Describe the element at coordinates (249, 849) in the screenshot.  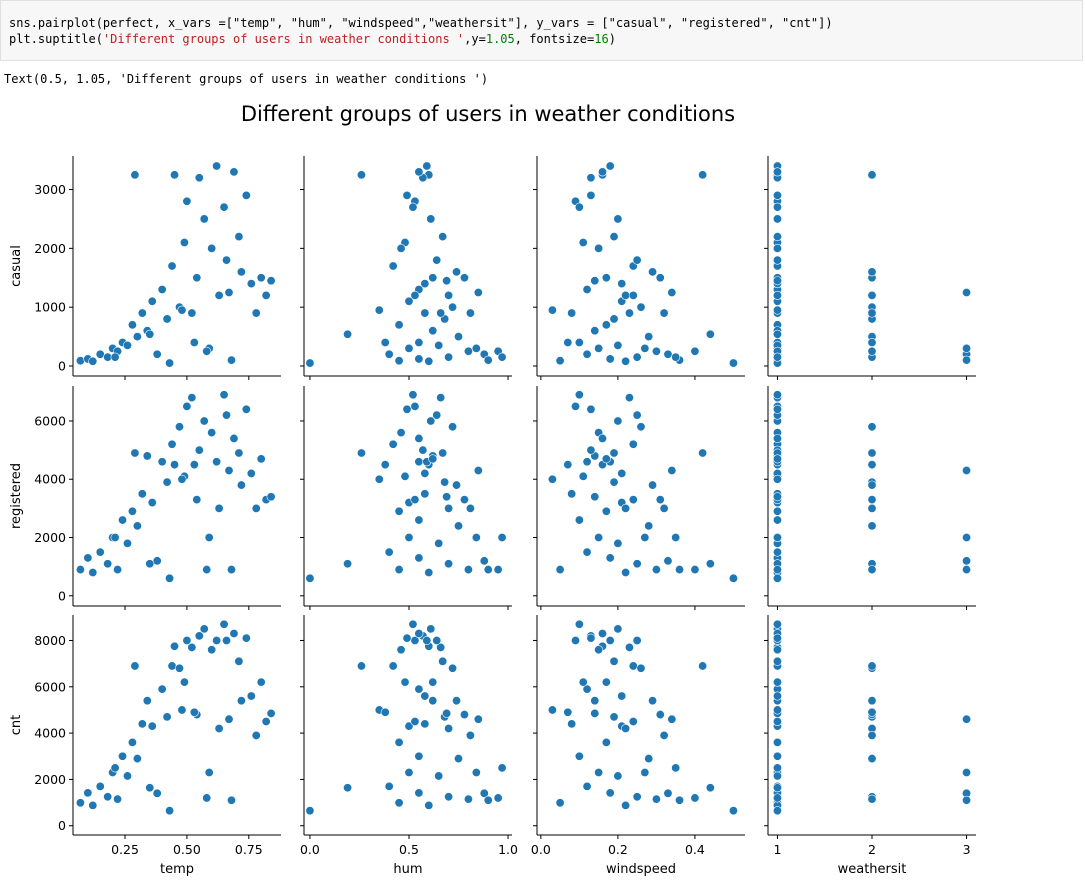
I see `x-tick-label: 0.75` at that location.